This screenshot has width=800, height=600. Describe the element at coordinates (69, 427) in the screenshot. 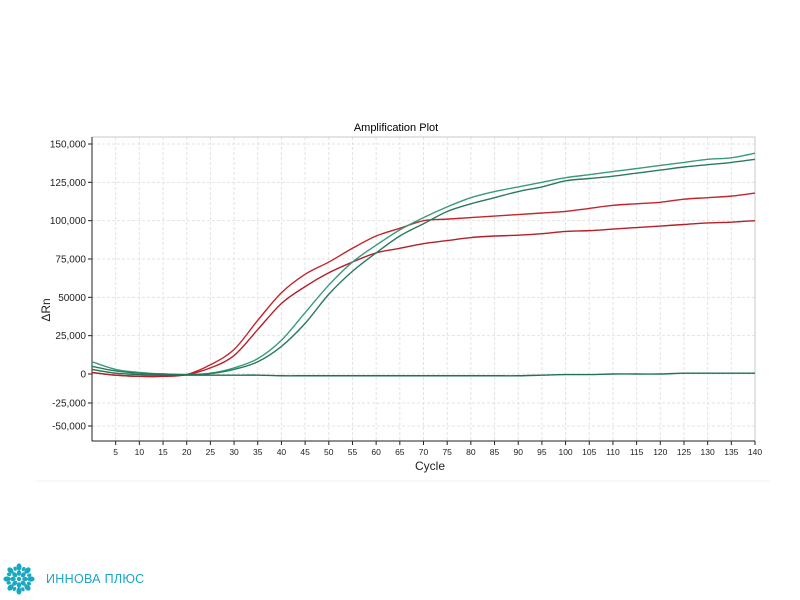

I see `y-tick-label: -50,000` at that location.